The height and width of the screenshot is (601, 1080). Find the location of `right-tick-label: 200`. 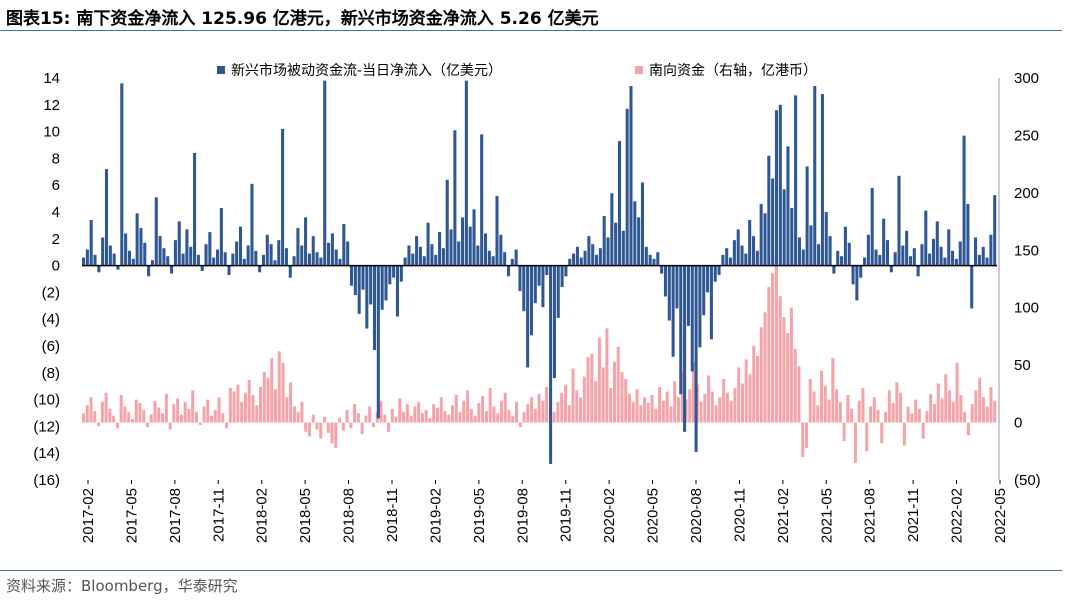

right-tick-label: 200 is located at coordinates (1026, 193).